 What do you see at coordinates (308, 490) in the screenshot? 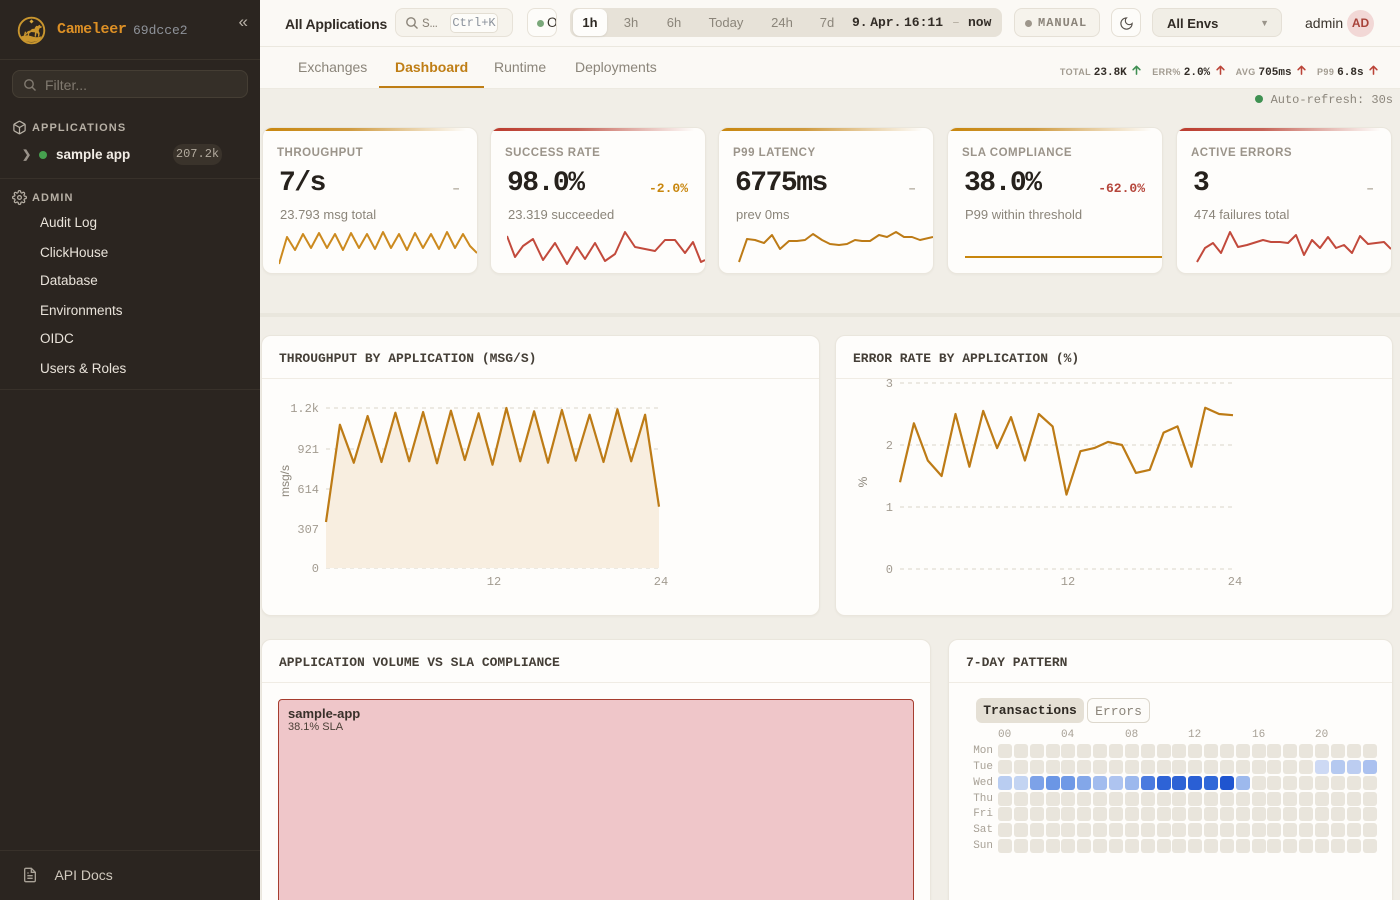
I see `svg-text: 614` at bounding box center [308, 490].